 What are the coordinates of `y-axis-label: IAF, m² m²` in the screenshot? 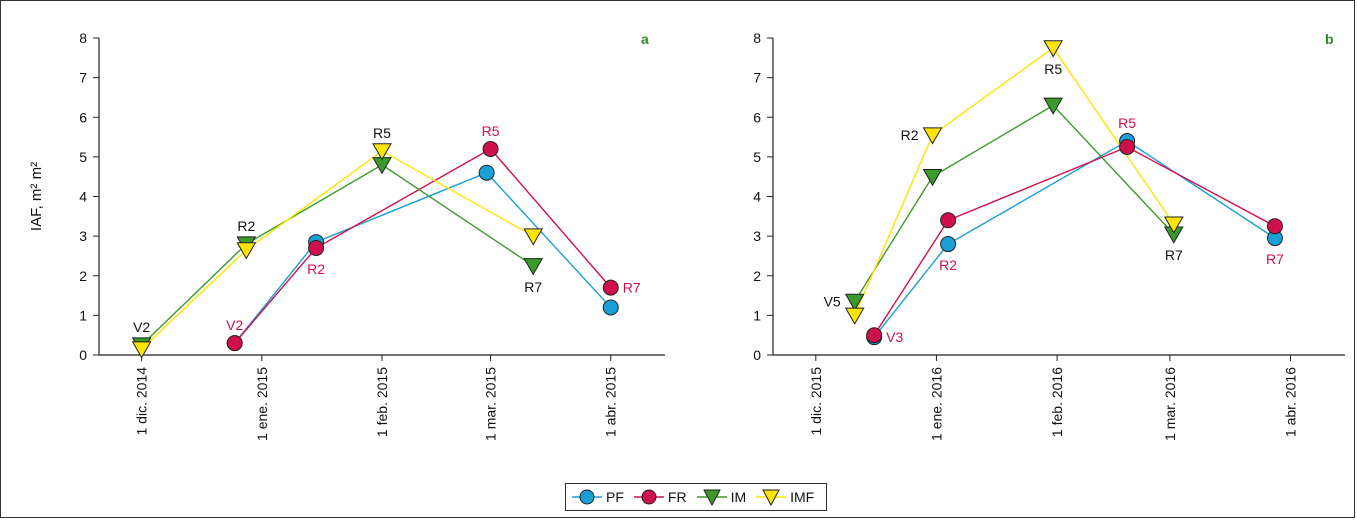 It's located at (36, 196).